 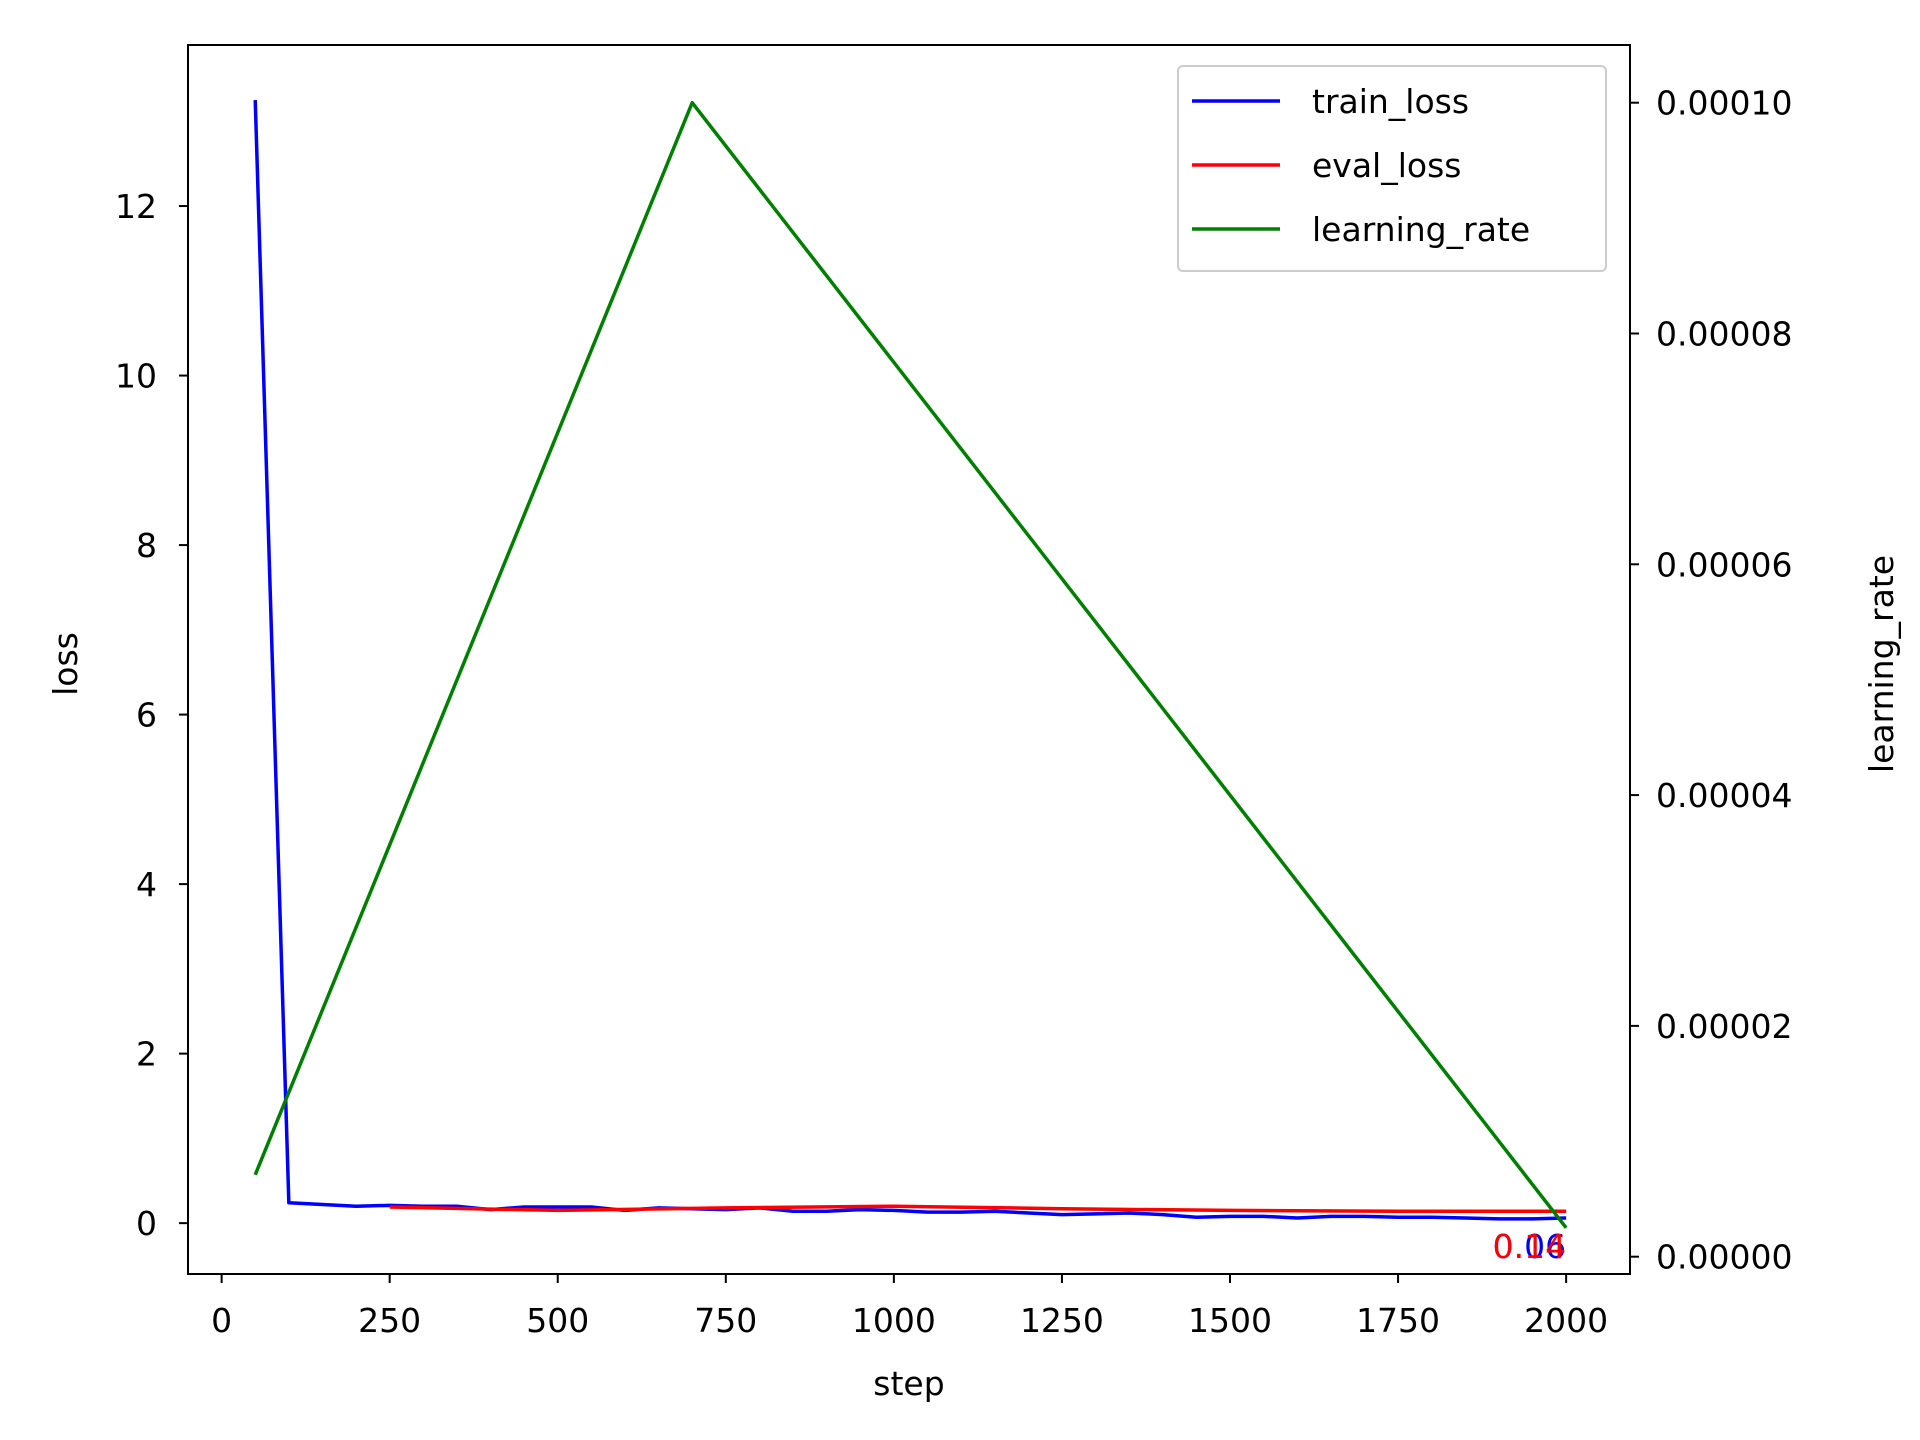 I want to click on x-axis-label: step, so click(x=908, y=1383).